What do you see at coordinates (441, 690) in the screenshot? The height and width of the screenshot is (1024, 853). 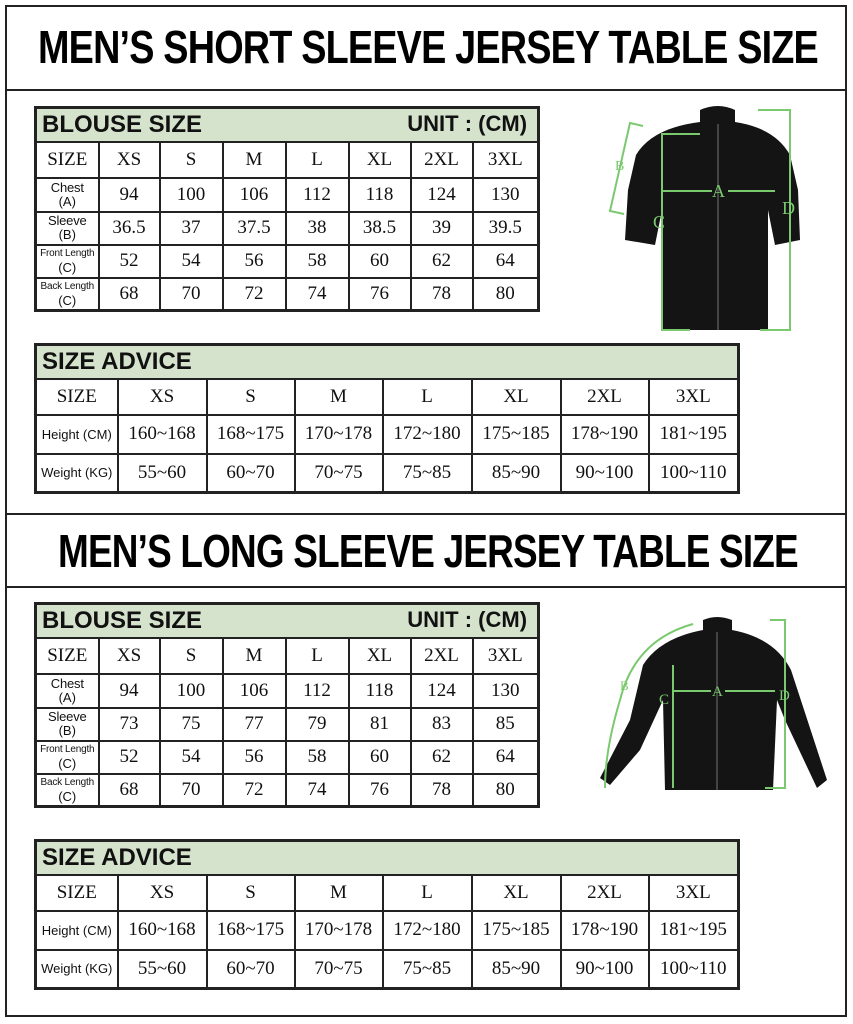 I see `value-cell: 124` at bounding box center [441, 690].